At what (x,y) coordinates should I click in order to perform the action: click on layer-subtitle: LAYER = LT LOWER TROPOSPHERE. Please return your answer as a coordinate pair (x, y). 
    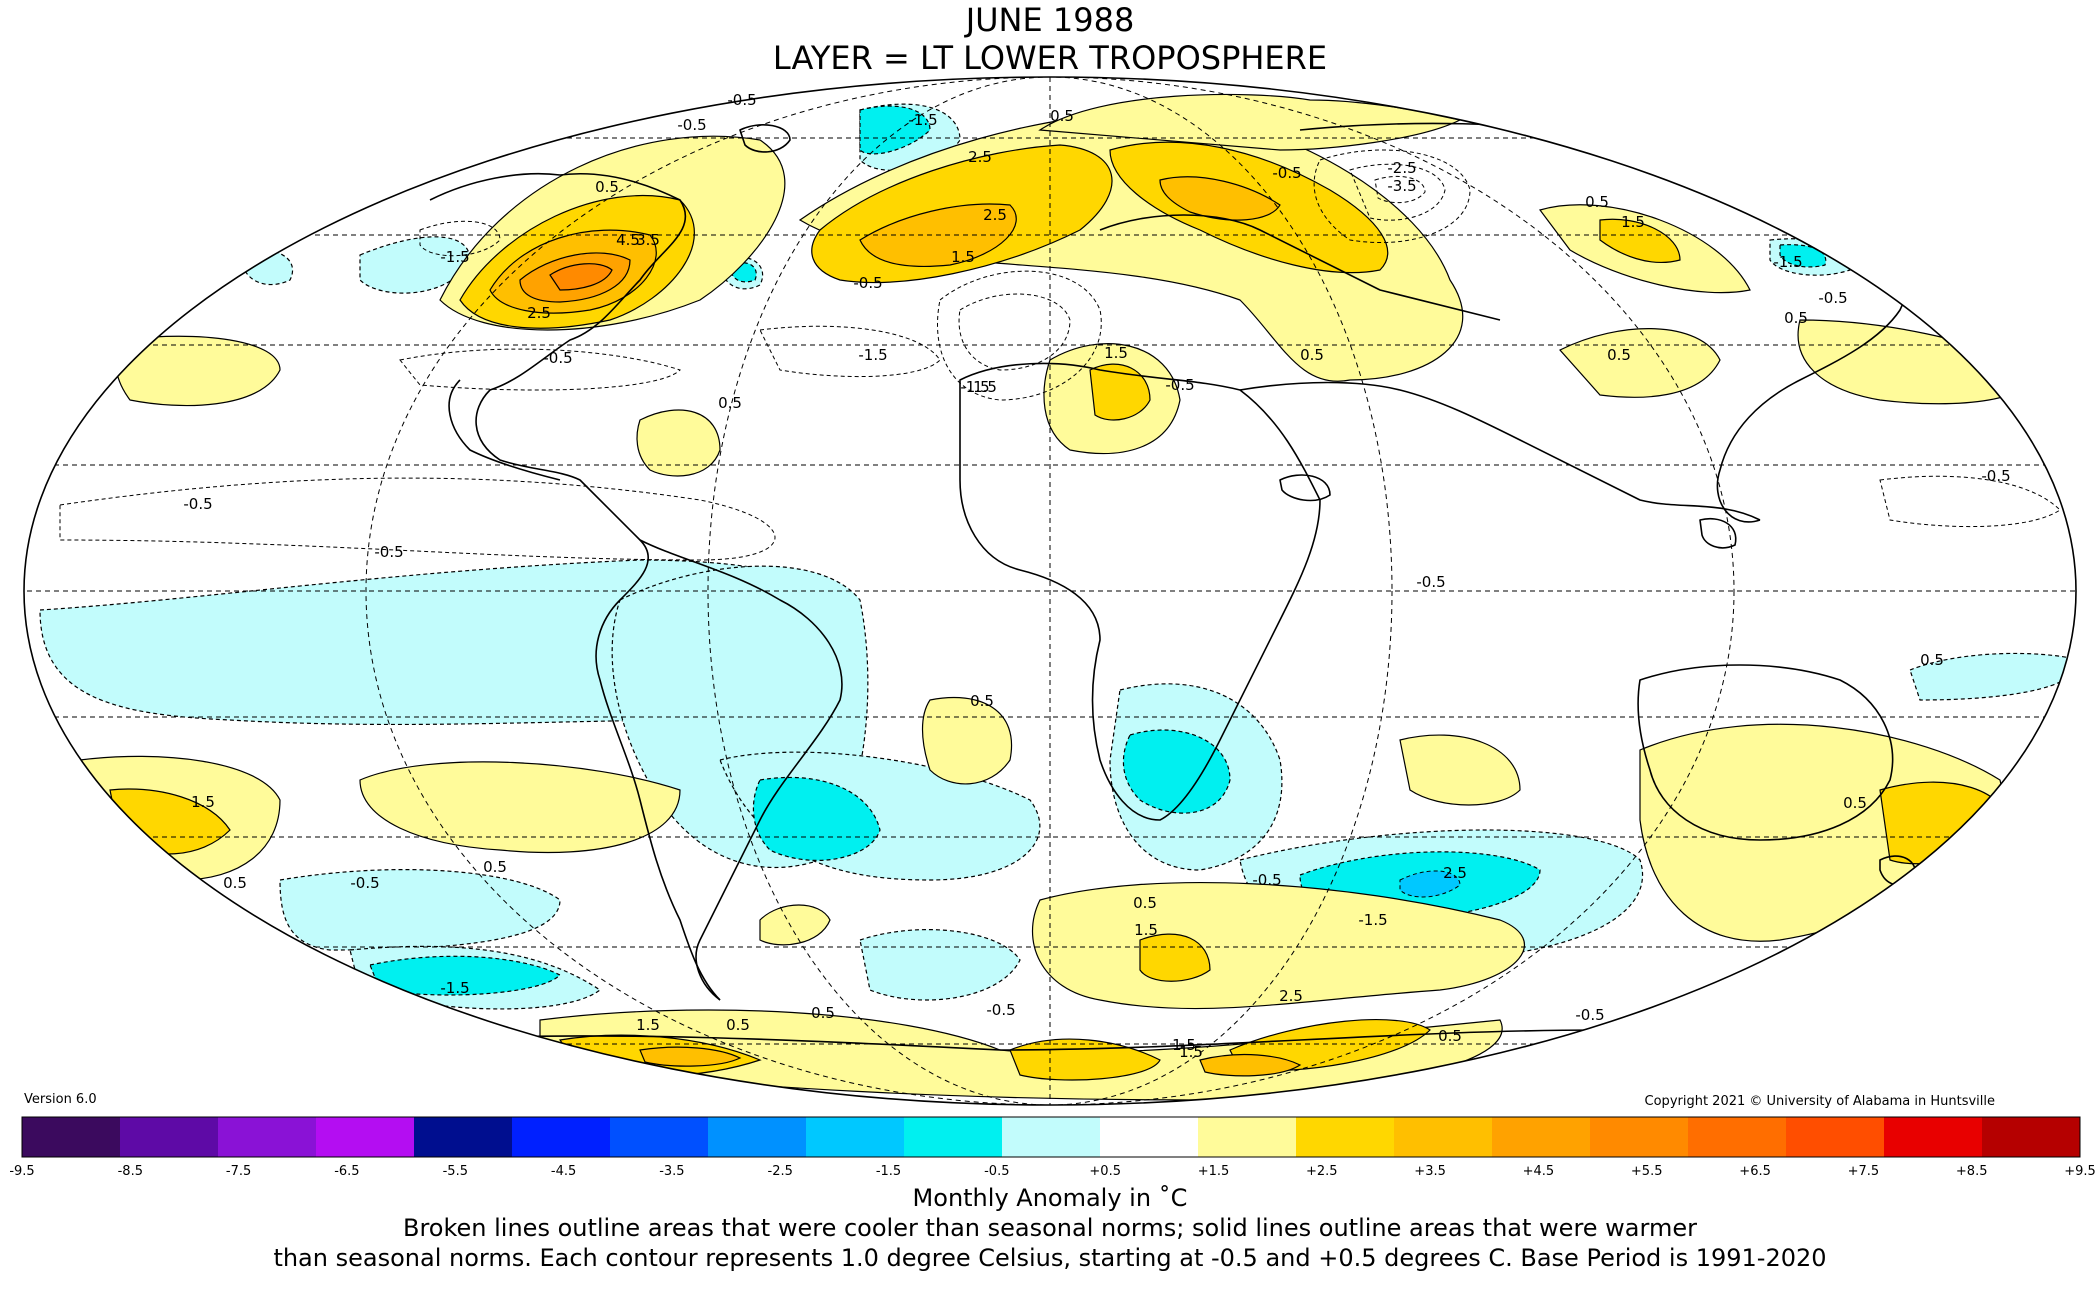
    Looking at the image, I should click on (1050, 58).